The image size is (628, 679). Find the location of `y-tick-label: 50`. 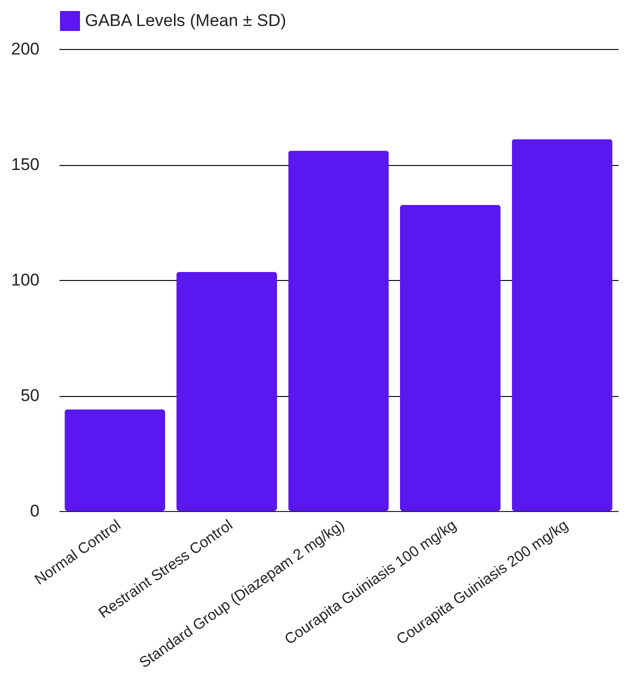

y-tick-label: 50 is located at coordinates (30, 395).